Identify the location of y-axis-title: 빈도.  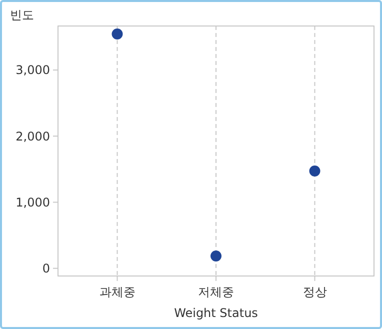
(22, 15).